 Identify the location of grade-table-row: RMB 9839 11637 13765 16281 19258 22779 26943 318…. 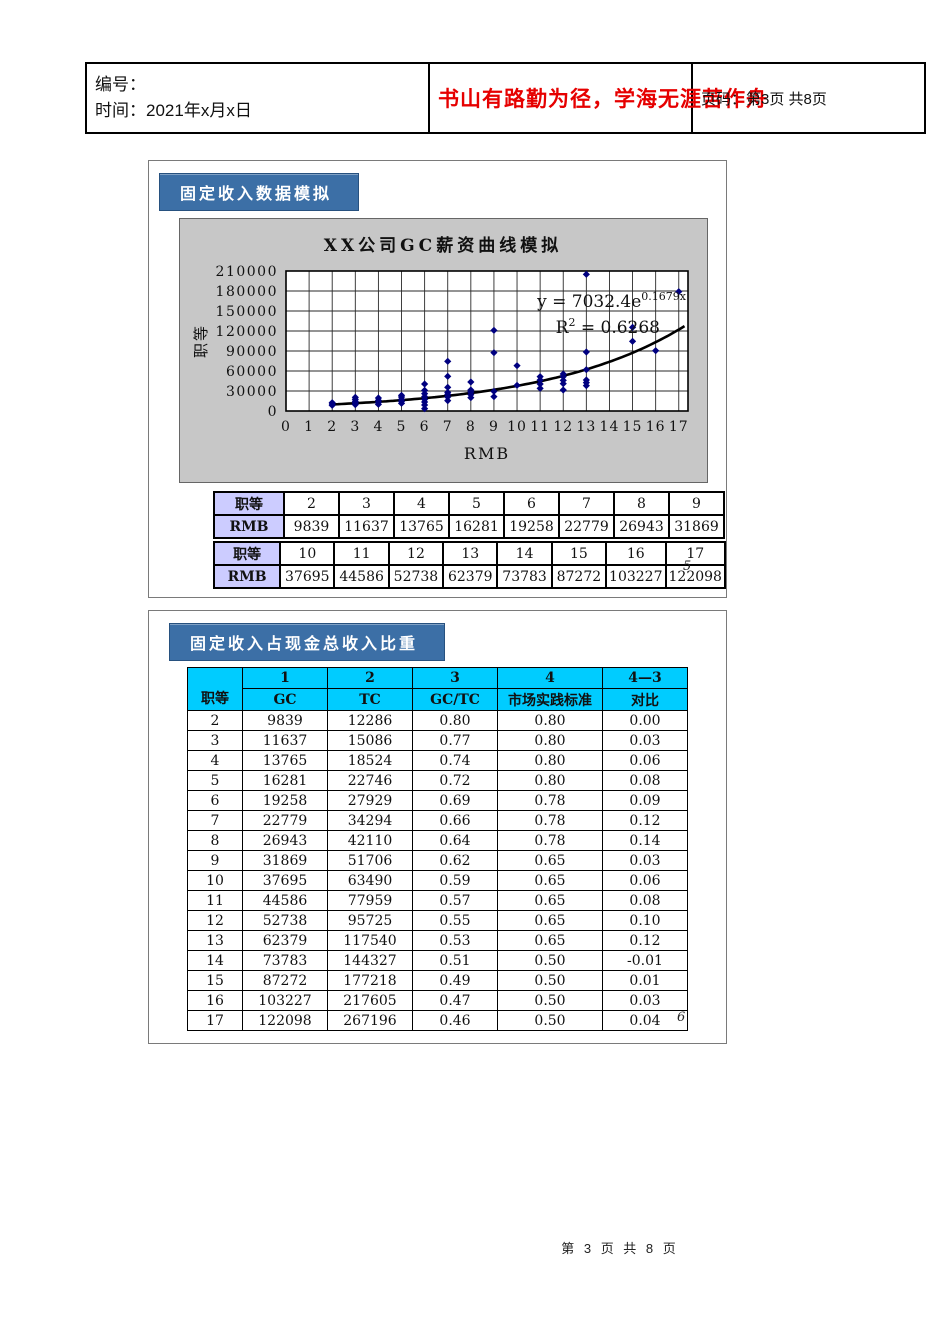
(469, 526).